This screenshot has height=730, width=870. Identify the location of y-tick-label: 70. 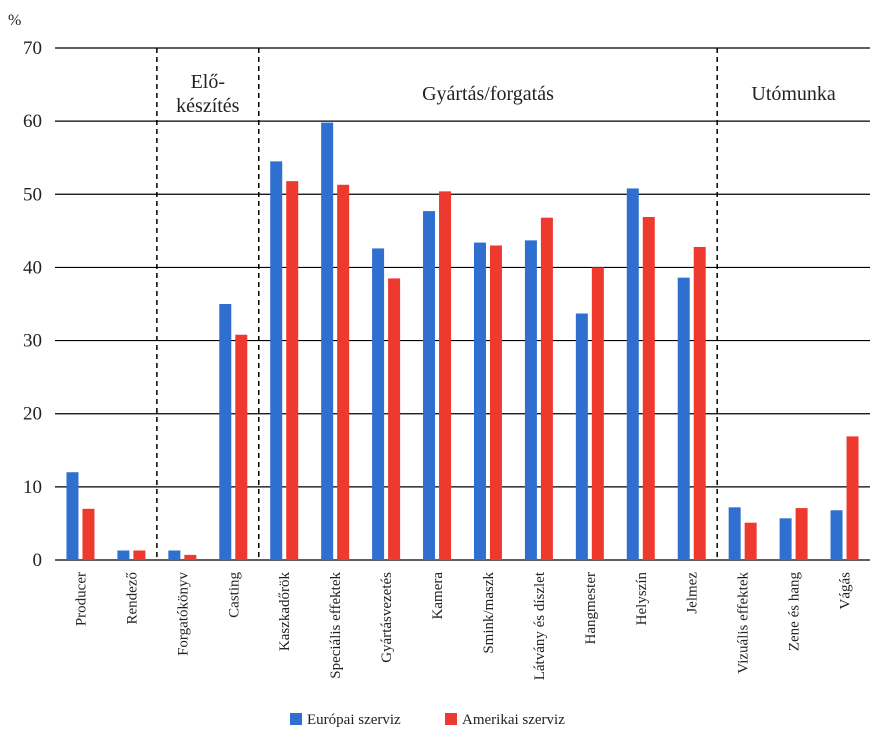
(32, 48).